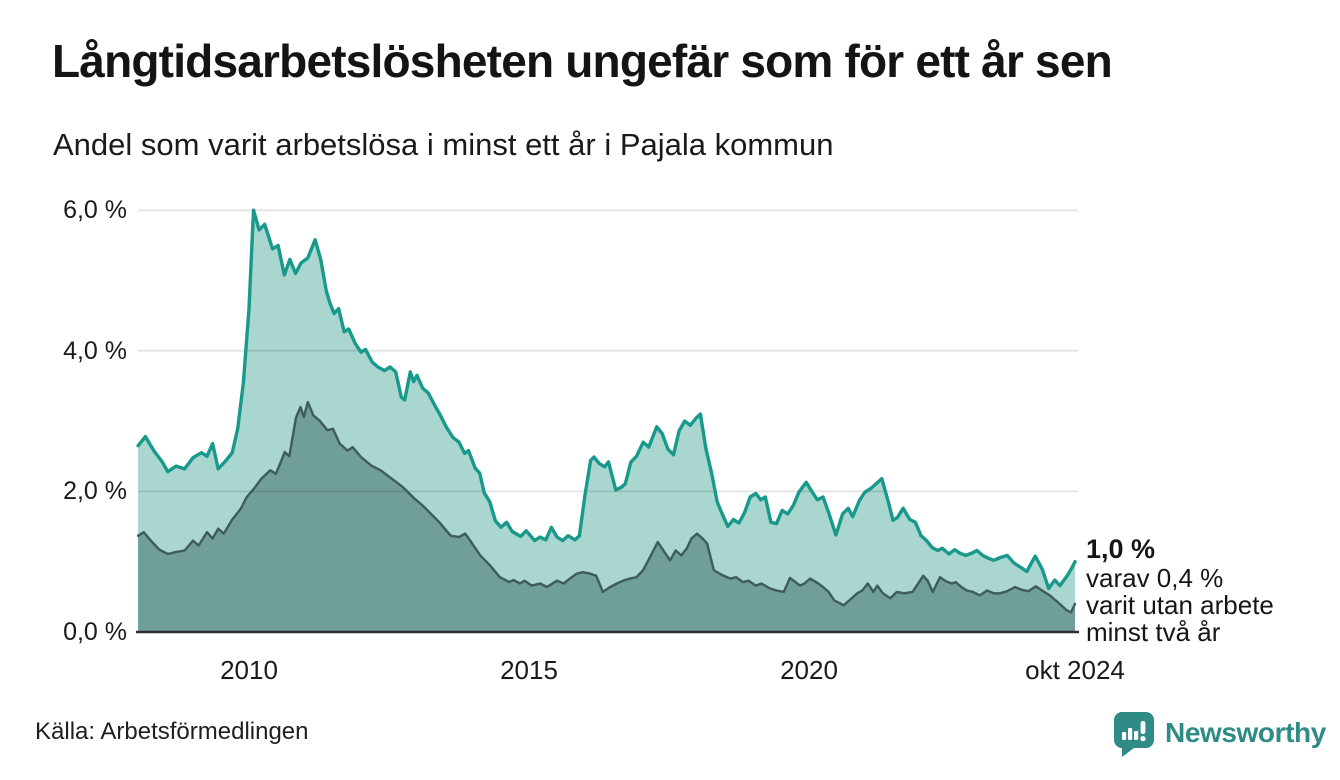  What do you see at coordinates (1153, 632) in the screenshot?
I see `annotation-note-line: minst två år` at bounding box center [1153, 632].